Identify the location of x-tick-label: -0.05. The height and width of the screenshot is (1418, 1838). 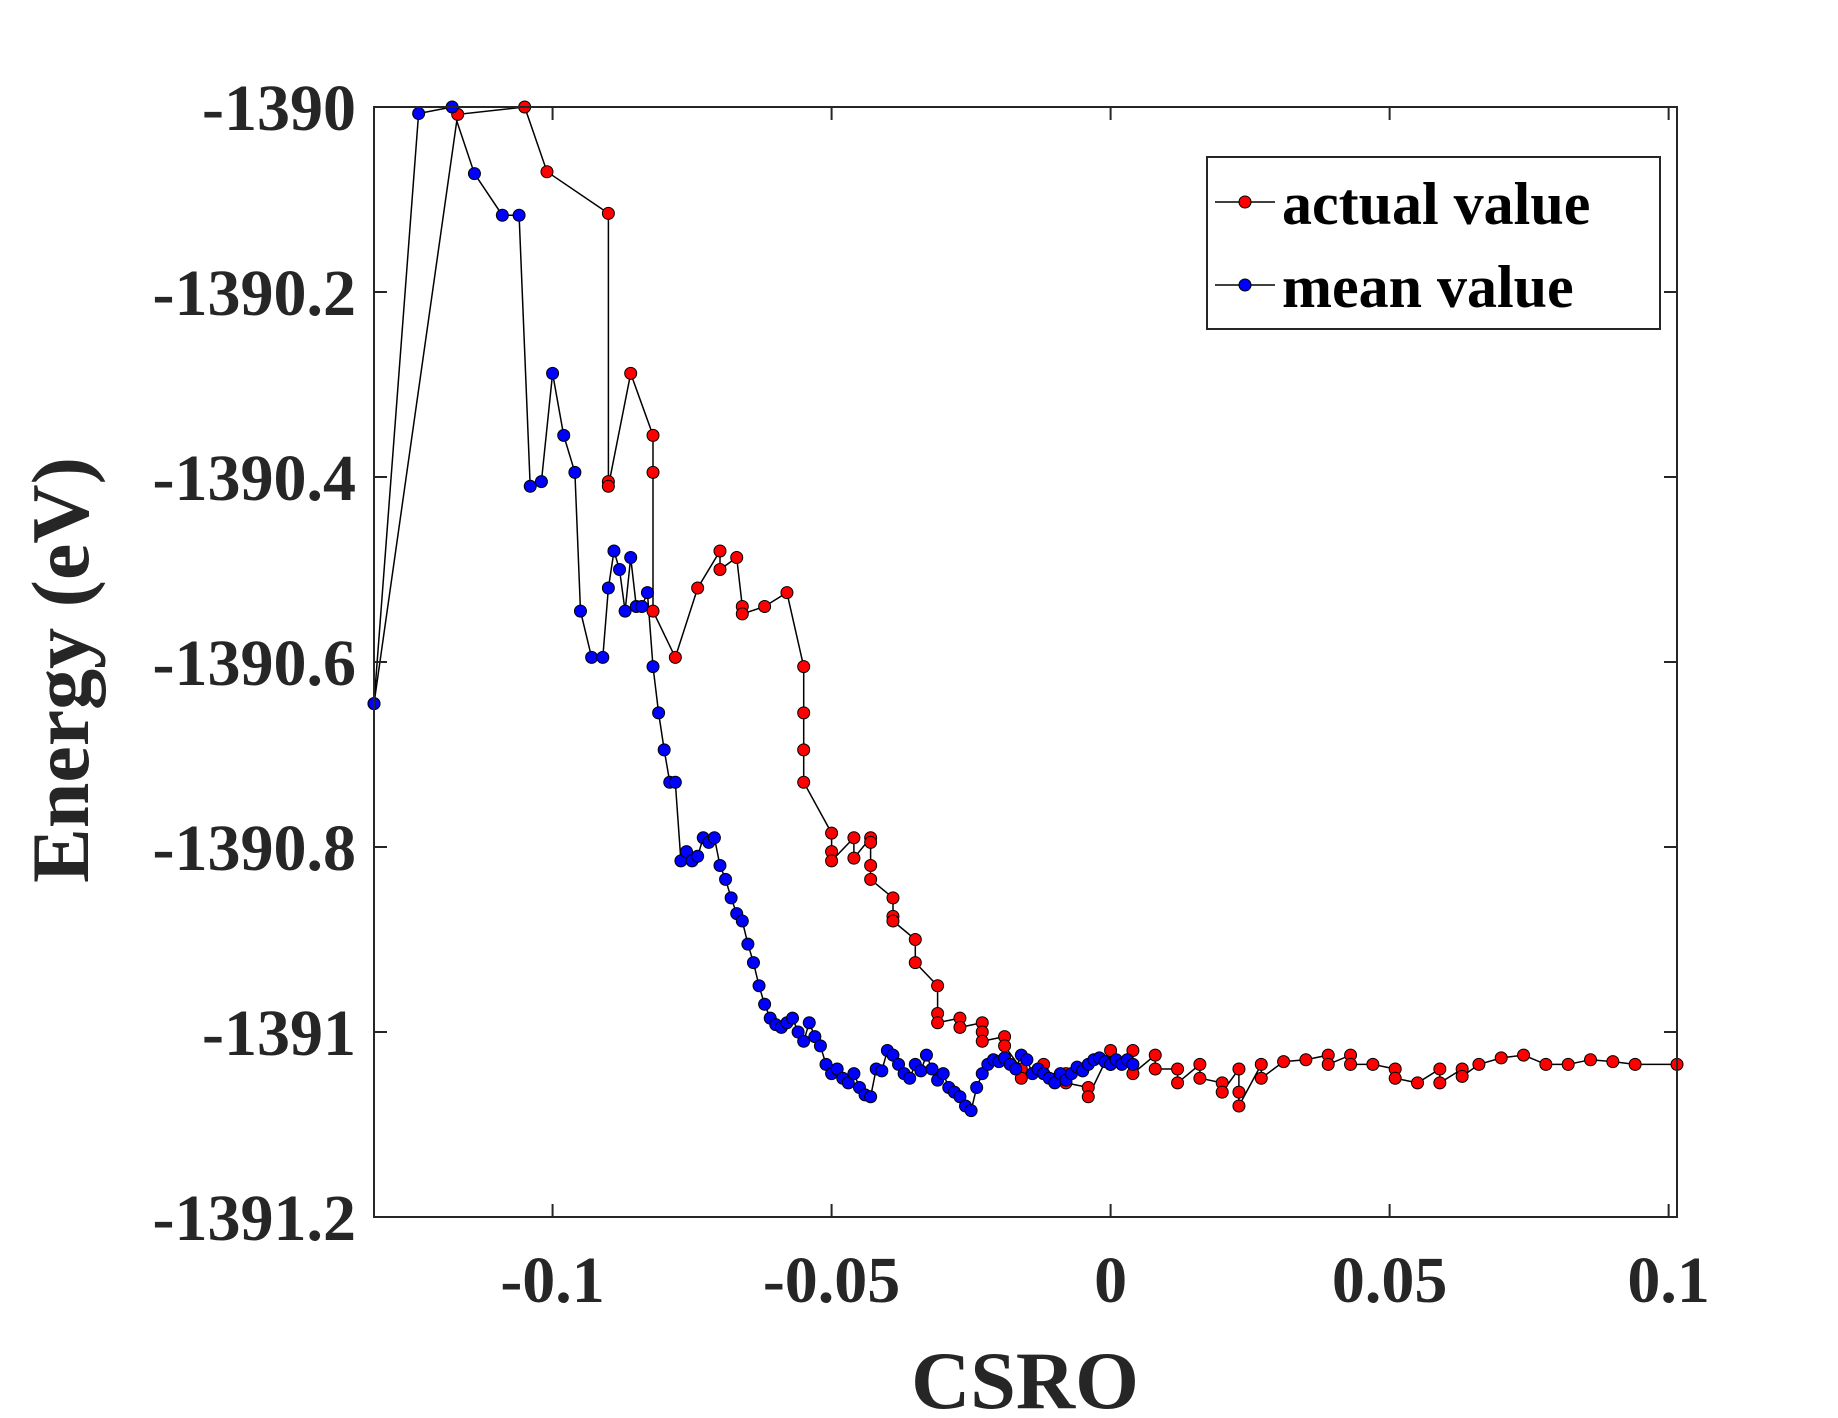
(831, 1280).